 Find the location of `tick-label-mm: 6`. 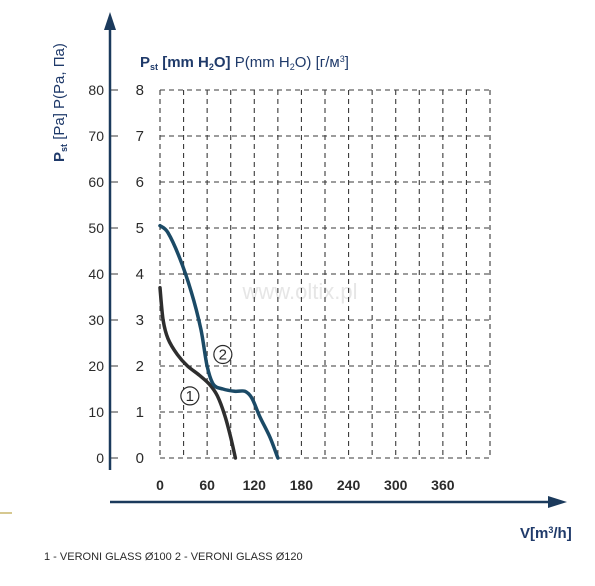

tick-label-mm: 6 is located at coordinates (140, 182).